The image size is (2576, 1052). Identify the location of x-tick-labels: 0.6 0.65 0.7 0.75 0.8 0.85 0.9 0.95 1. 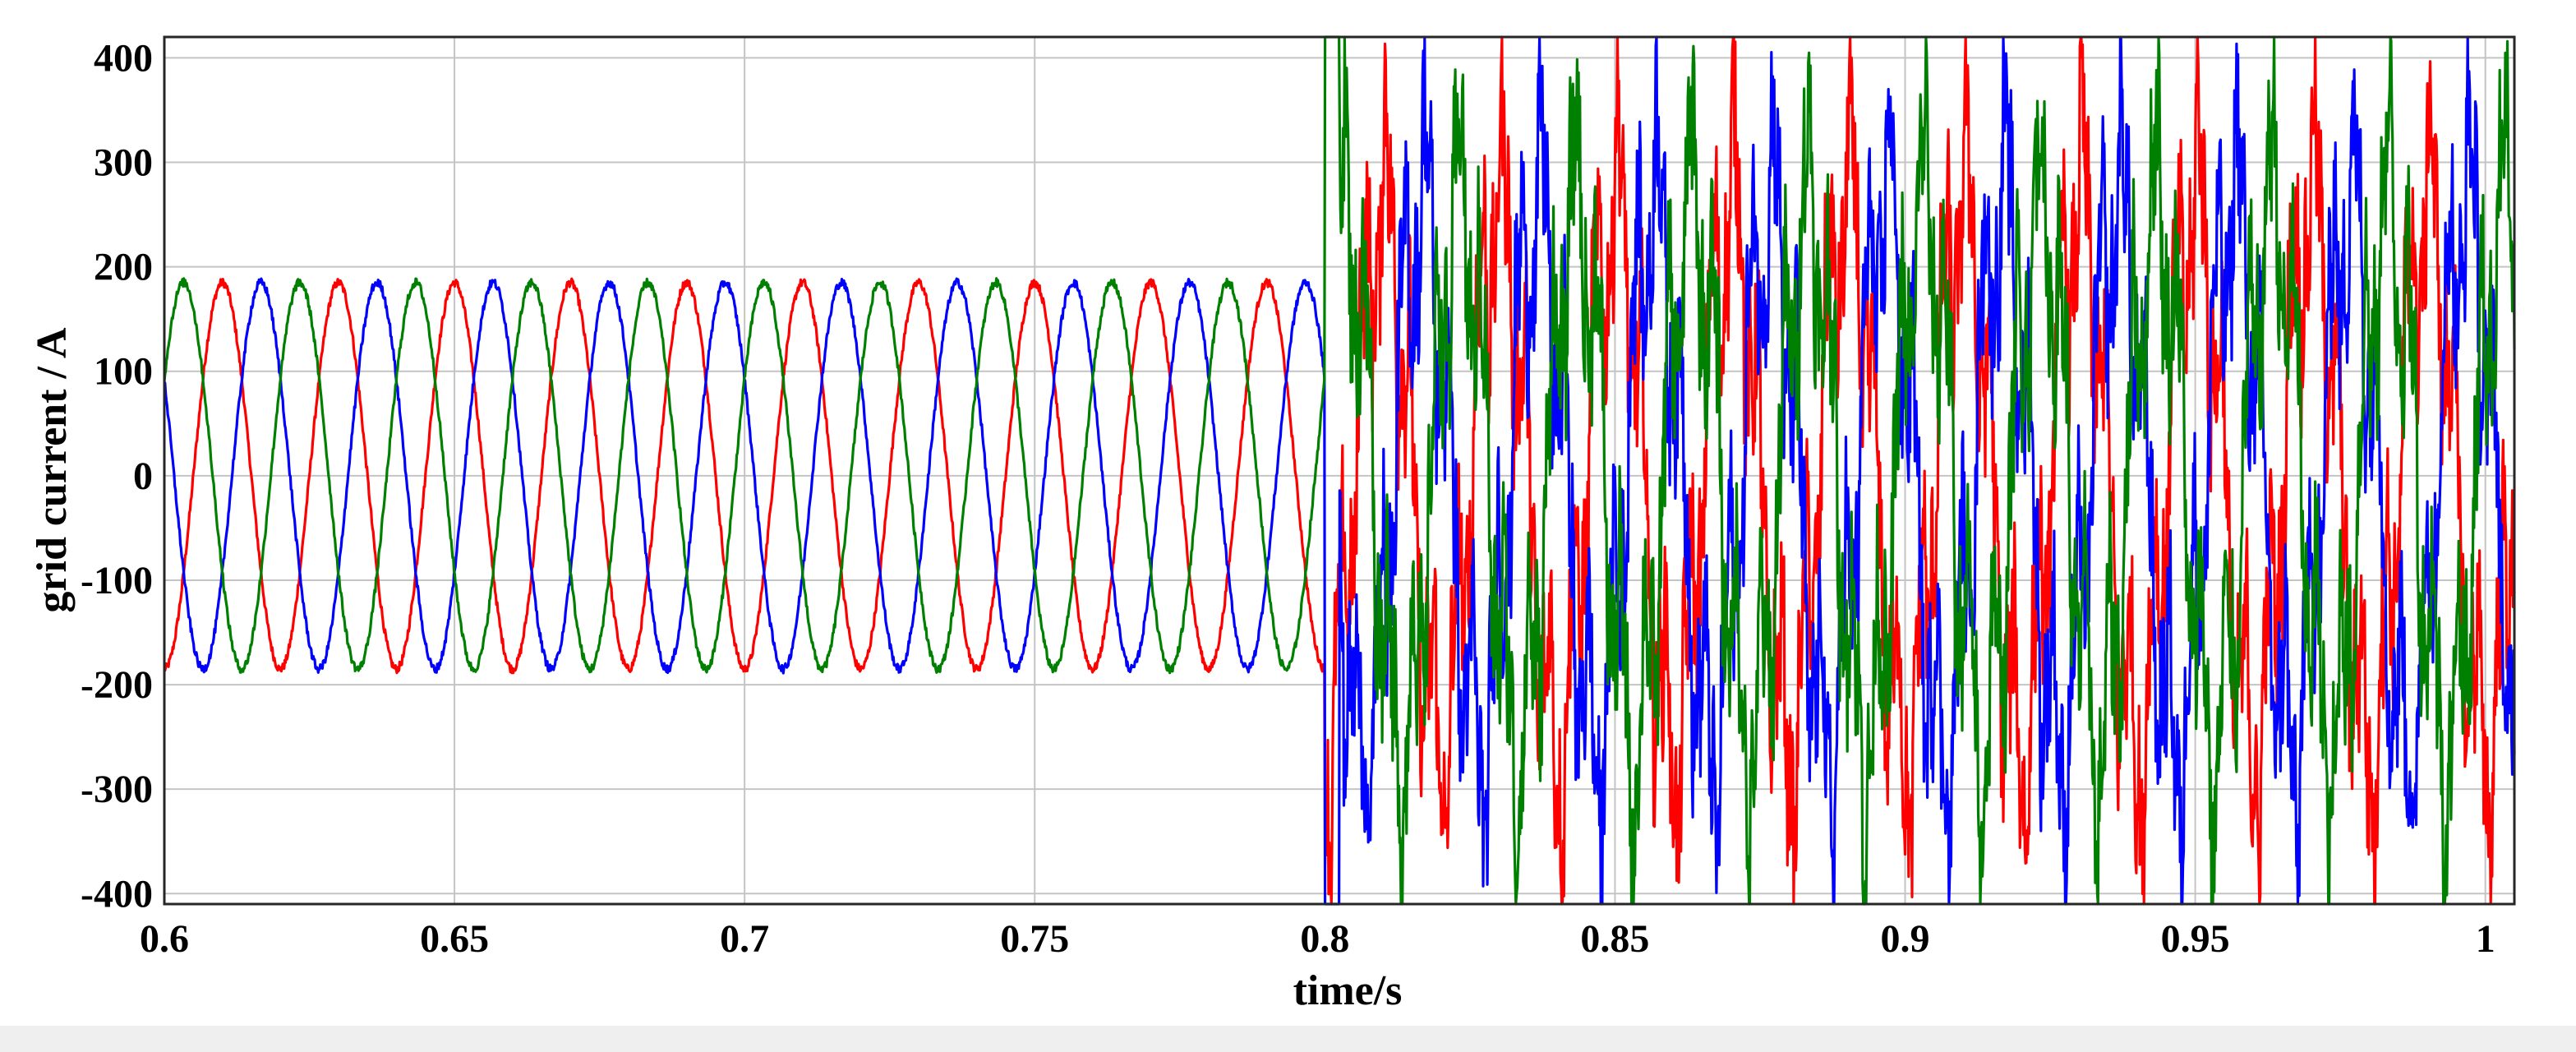
(1317, 939).